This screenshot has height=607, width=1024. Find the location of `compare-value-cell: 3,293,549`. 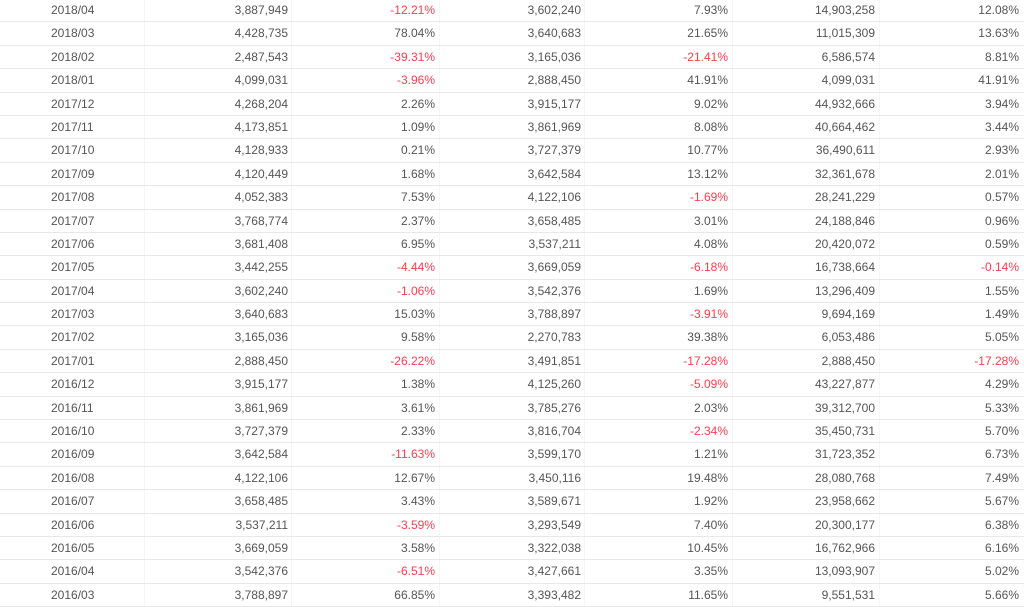

compare-value-cell: 3,293,549 is located at coordinates (512, 524).